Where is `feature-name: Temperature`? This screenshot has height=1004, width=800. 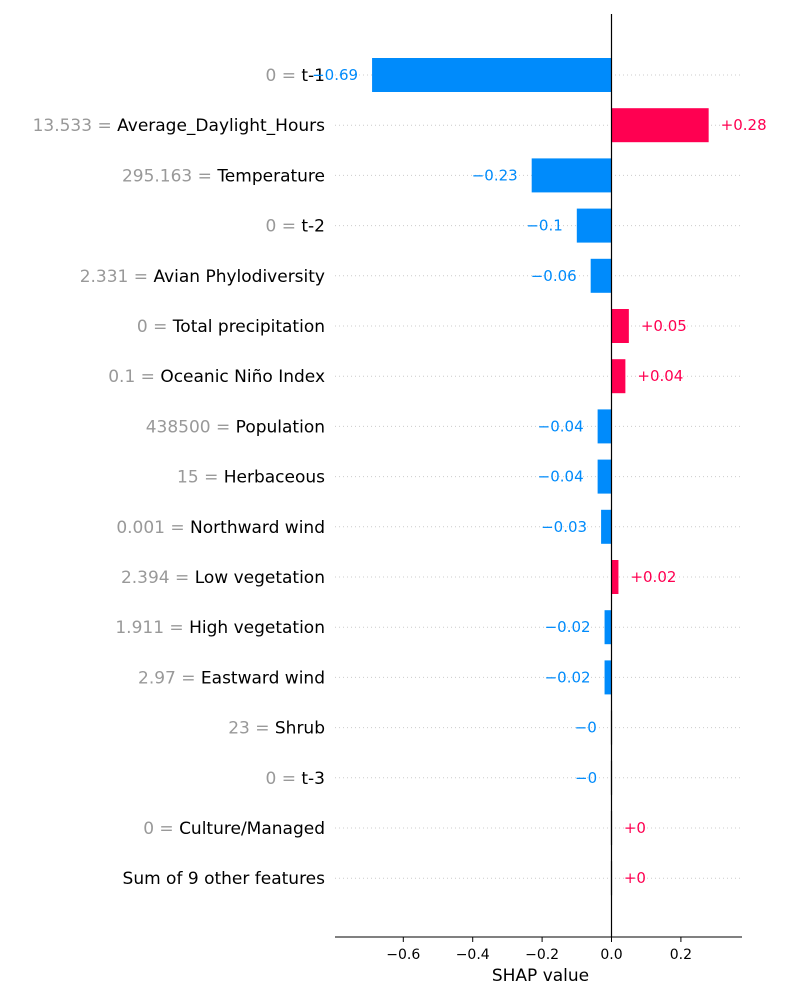 feature-name: Temperature is located at coordinates (270, 176).